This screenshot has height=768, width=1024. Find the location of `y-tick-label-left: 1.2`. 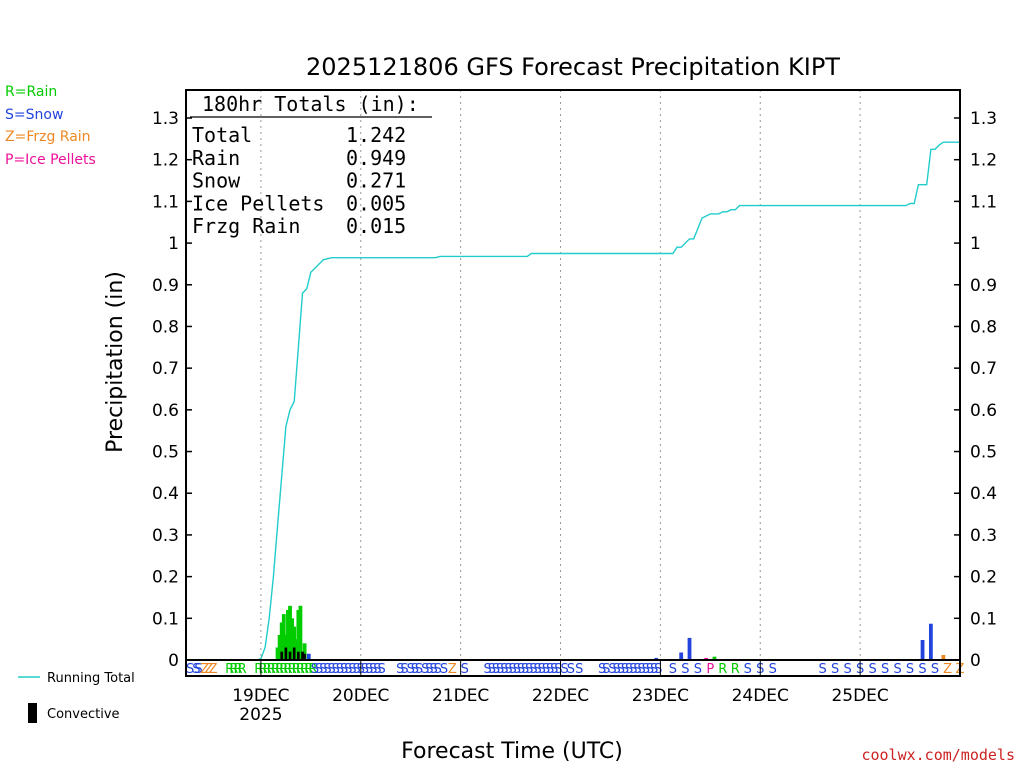

y-tick-label-left: 1.2 is located at coordinates (165, 161).